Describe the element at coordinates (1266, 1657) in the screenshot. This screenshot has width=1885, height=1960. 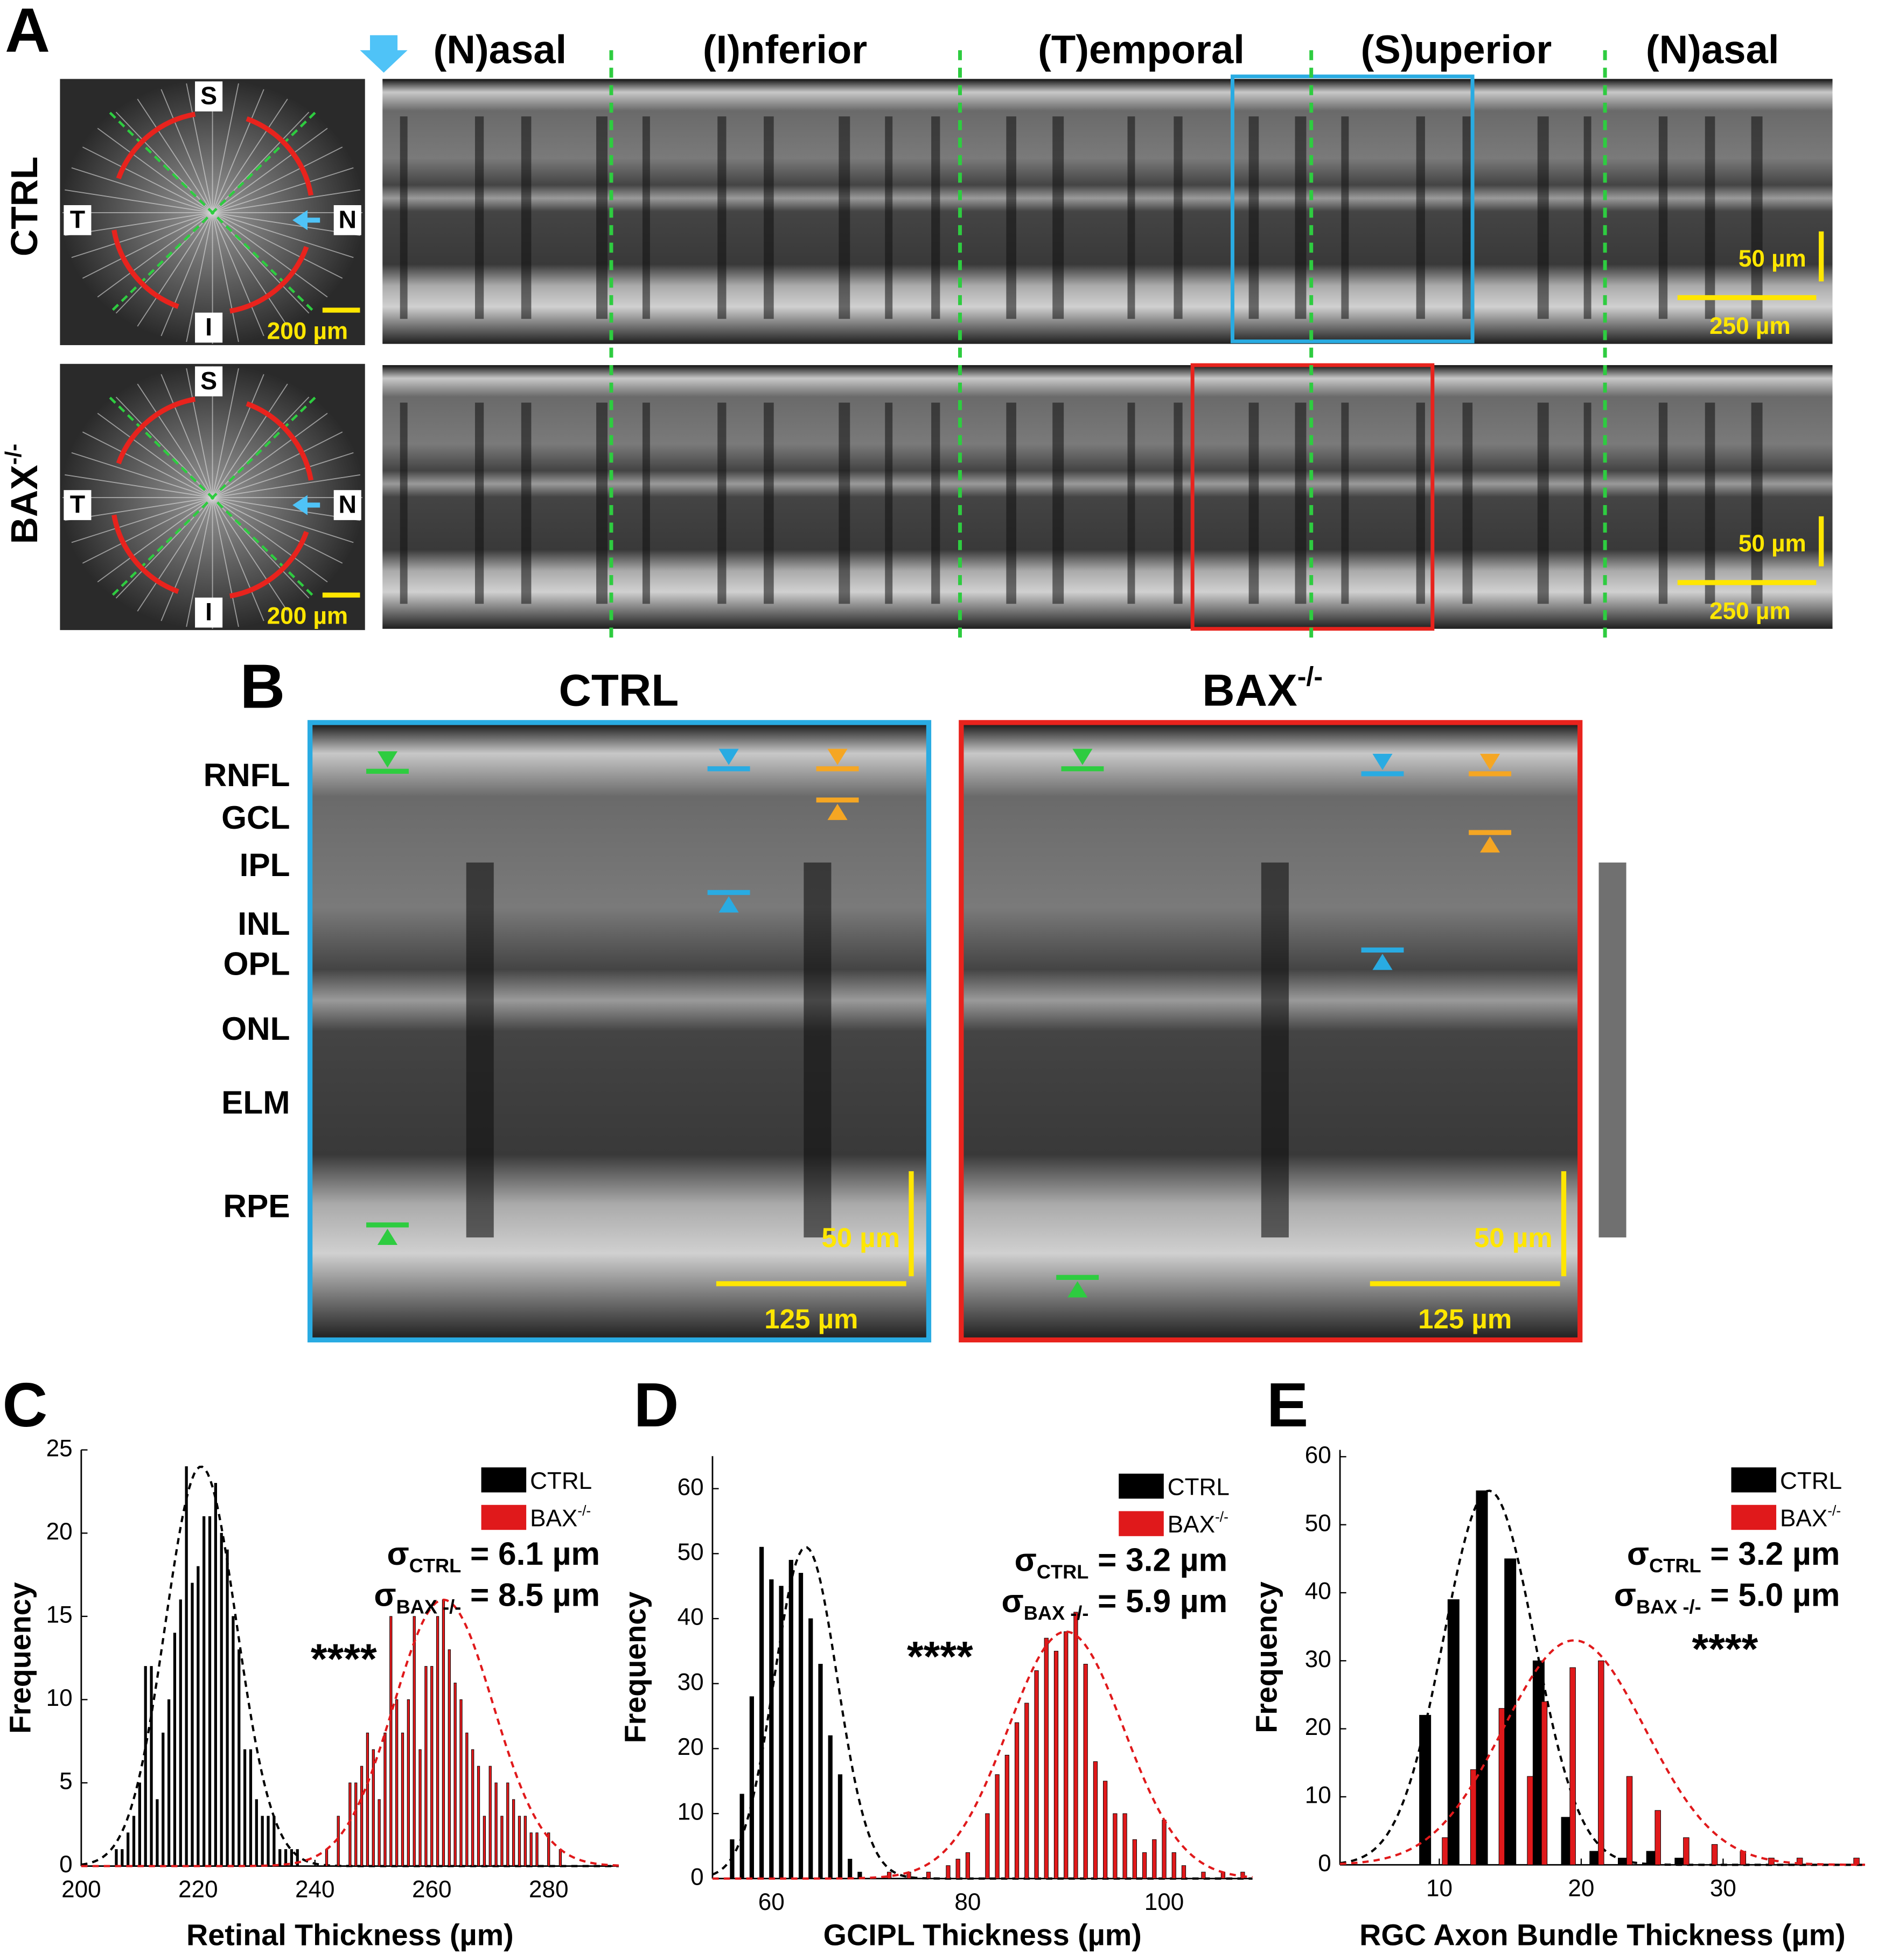
I see `y-axis-label: Frequency` at that location.